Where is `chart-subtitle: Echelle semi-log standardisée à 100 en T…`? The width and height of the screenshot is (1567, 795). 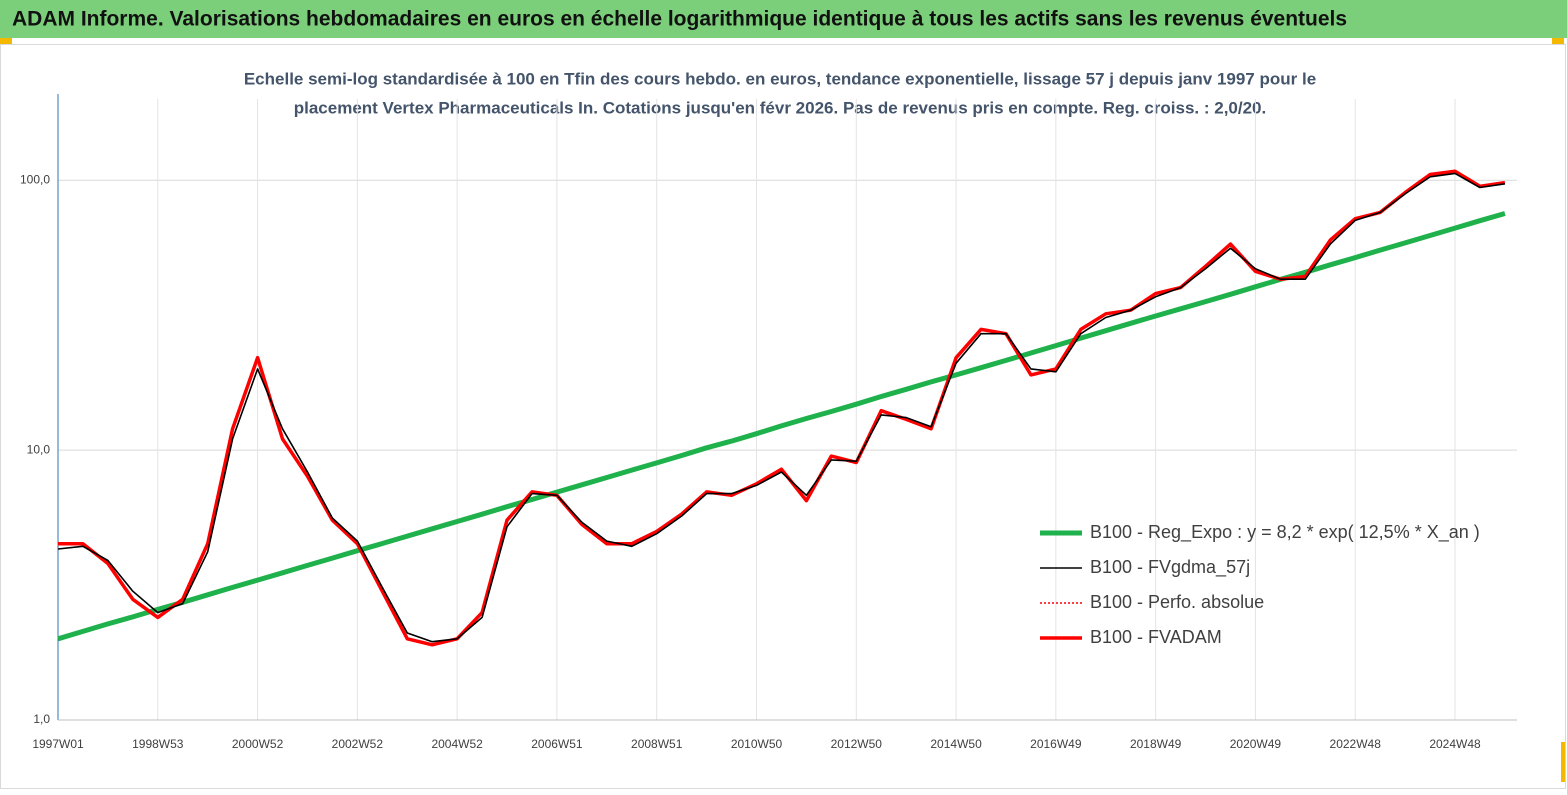 chart-subtitle: Echelle semi-log standardisée à 100 en T… is located at coordinates (780, 78).